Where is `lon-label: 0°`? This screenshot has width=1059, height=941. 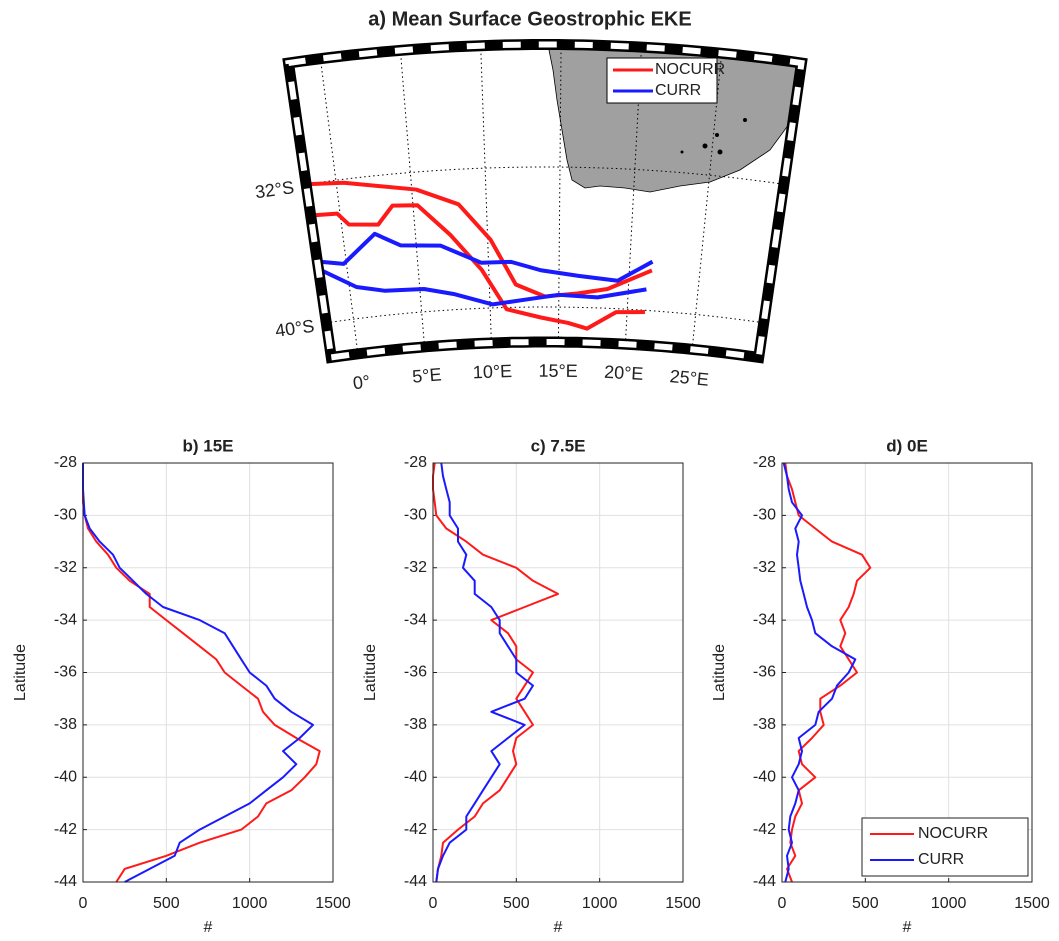 lon-label: 0° is located at coordinates (362, 382).